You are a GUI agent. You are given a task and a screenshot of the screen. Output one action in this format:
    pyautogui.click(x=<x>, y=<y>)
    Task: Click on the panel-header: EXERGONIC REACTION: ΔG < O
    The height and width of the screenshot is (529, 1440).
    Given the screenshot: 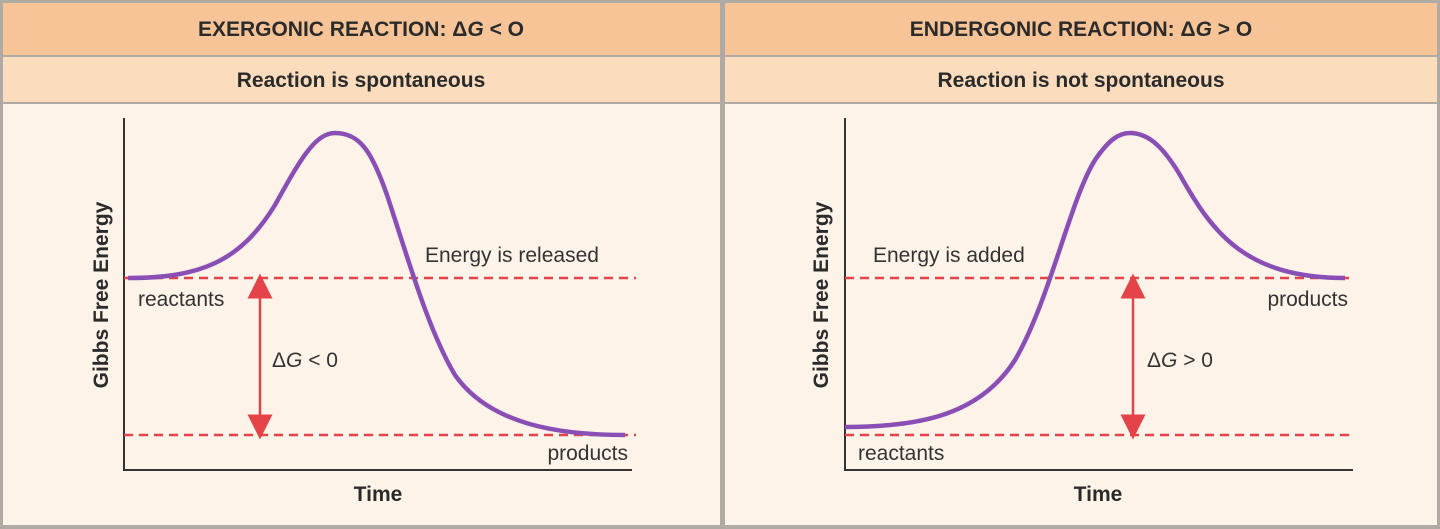 What is the action you would take?
    pyautogui.click(x=361, y=29)
    